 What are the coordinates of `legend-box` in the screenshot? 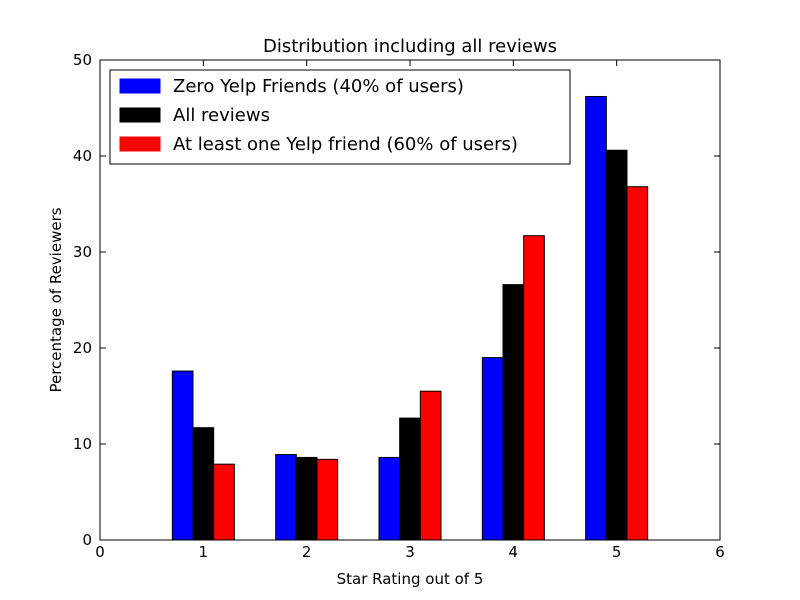 It's located at (340, 117).